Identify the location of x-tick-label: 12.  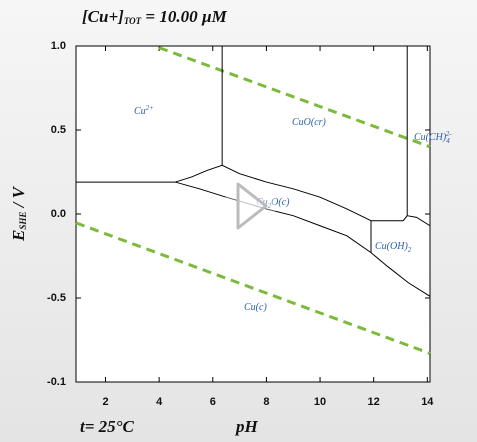
(374, 402).